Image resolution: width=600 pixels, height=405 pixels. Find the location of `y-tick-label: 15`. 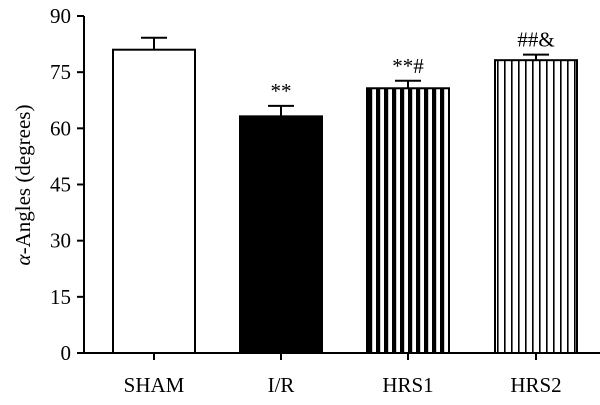

y-tick-label: 15 is located at coordinates (60, 297).